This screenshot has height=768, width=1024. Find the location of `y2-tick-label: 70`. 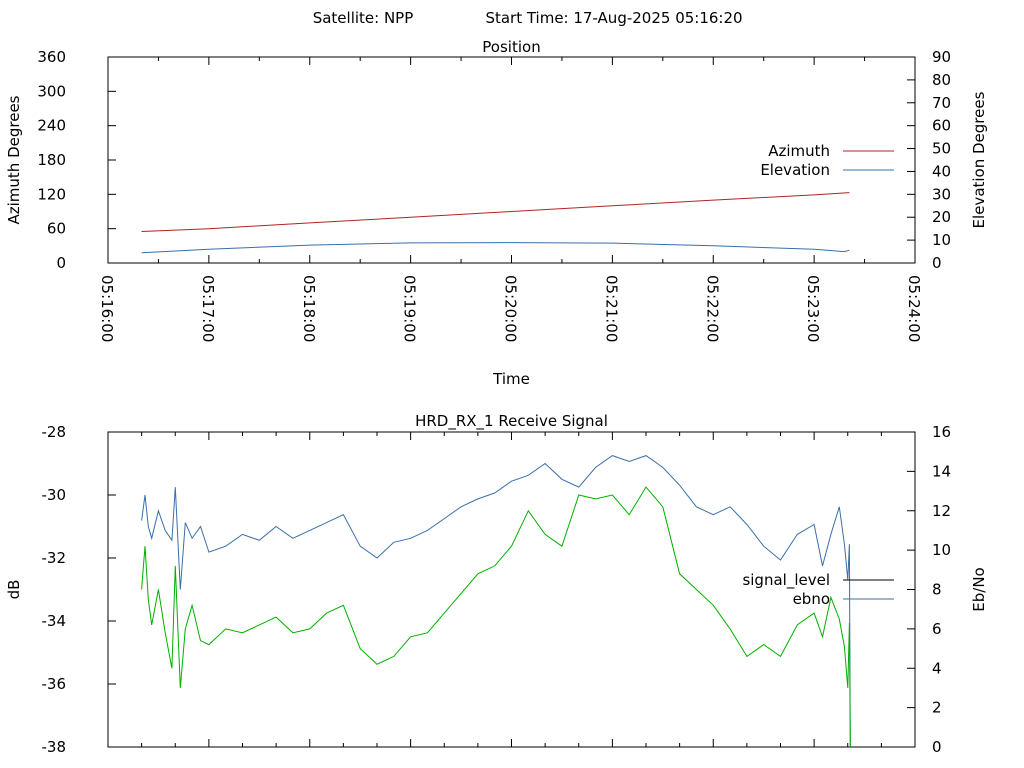

y2-tick-label: 70 is located at coordinates (941, 103).